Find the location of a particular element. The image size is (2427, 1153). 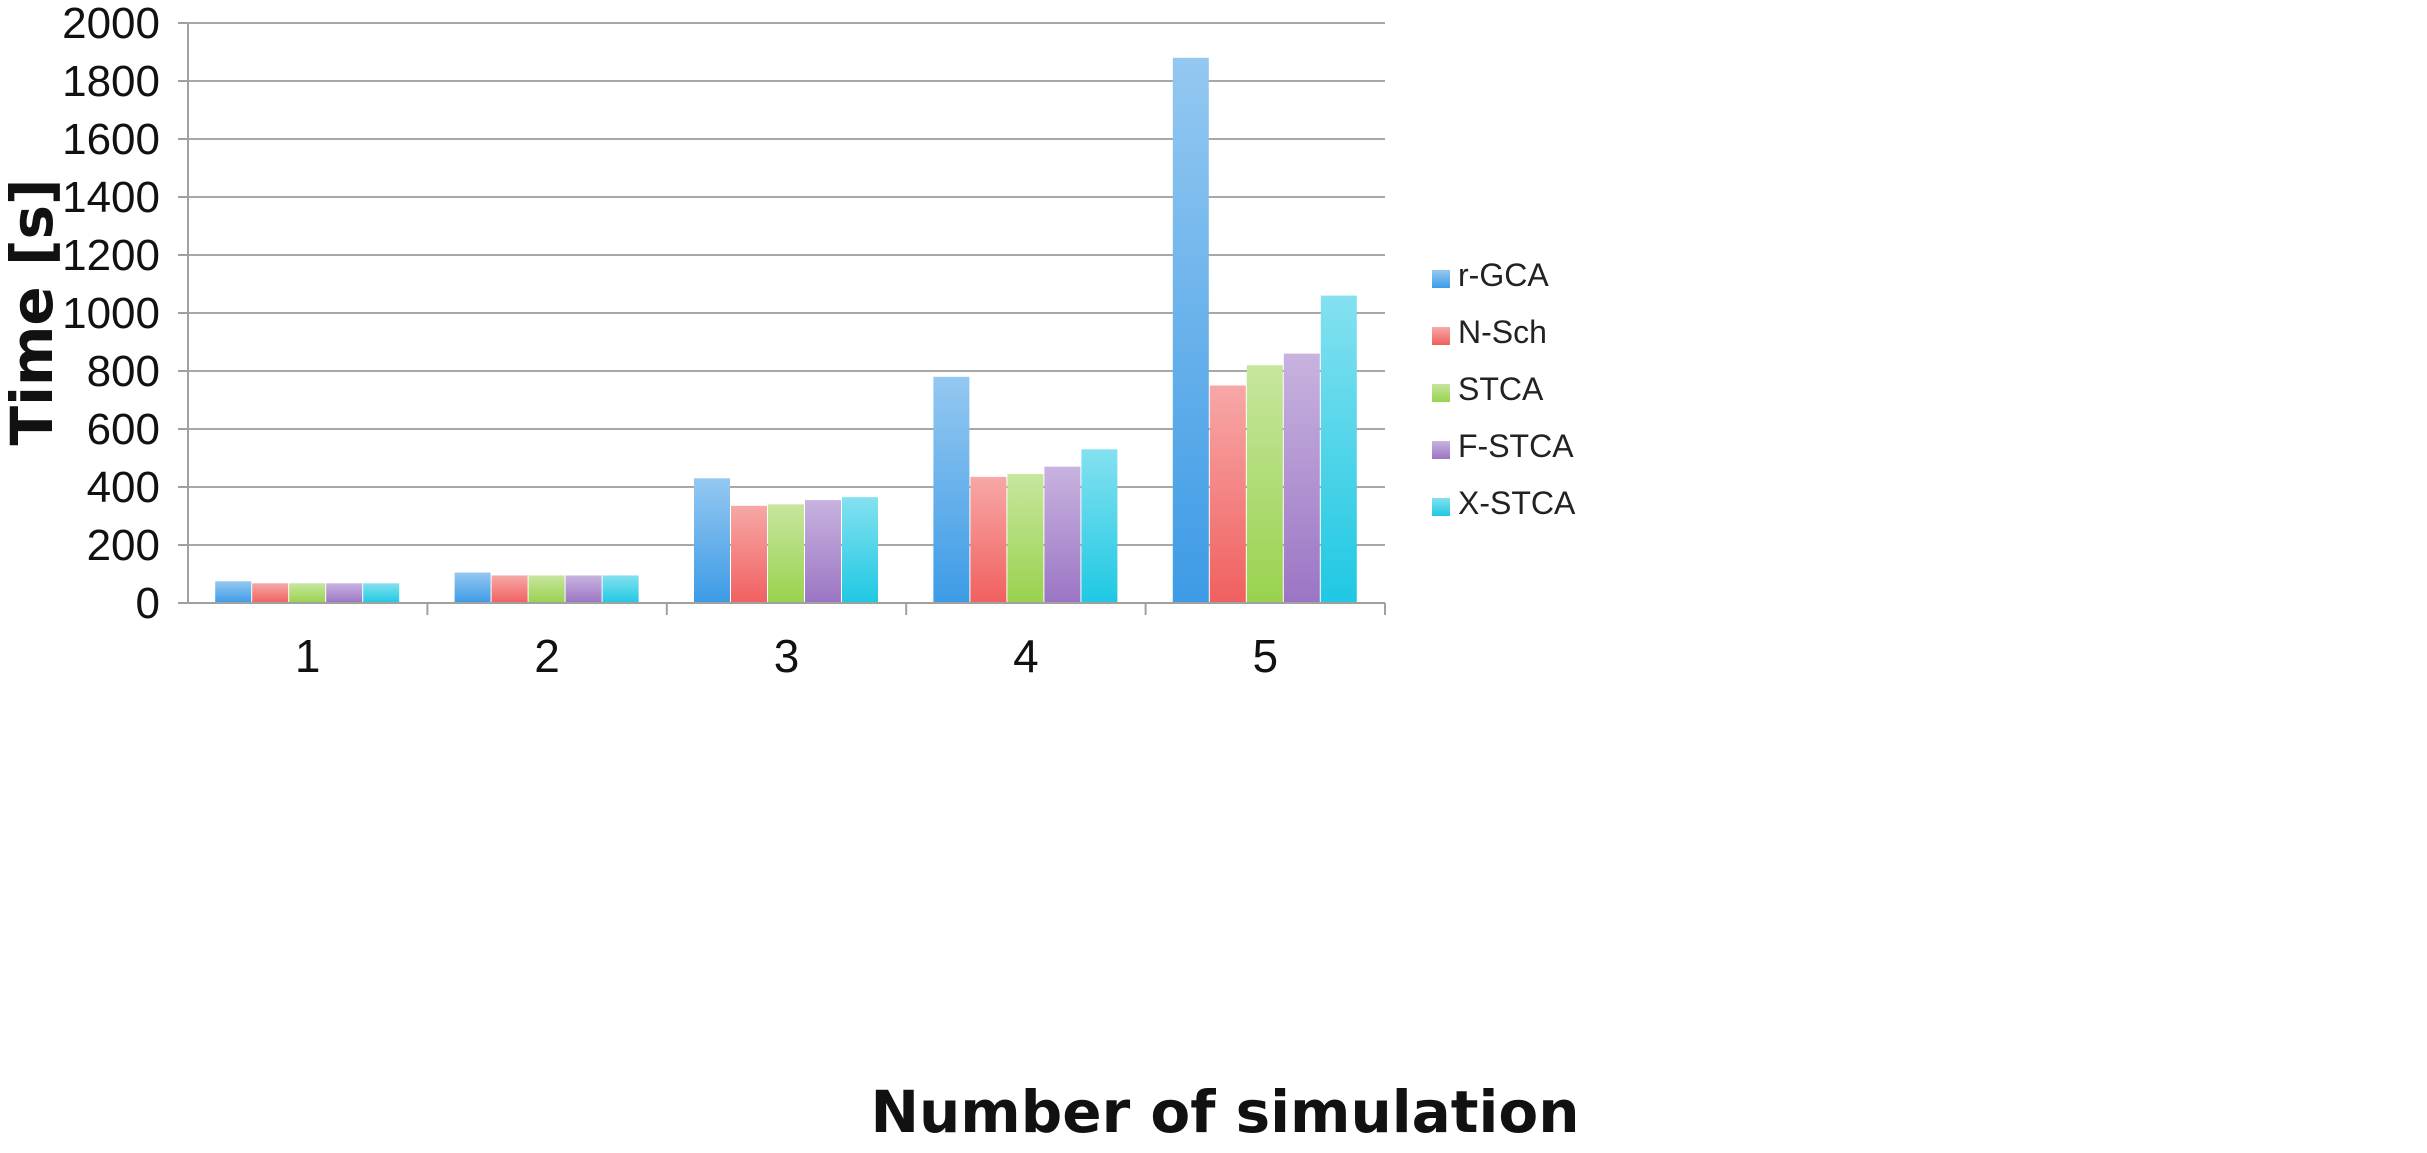

legend-label: F-STCA is located at coordinates (1516, 446).